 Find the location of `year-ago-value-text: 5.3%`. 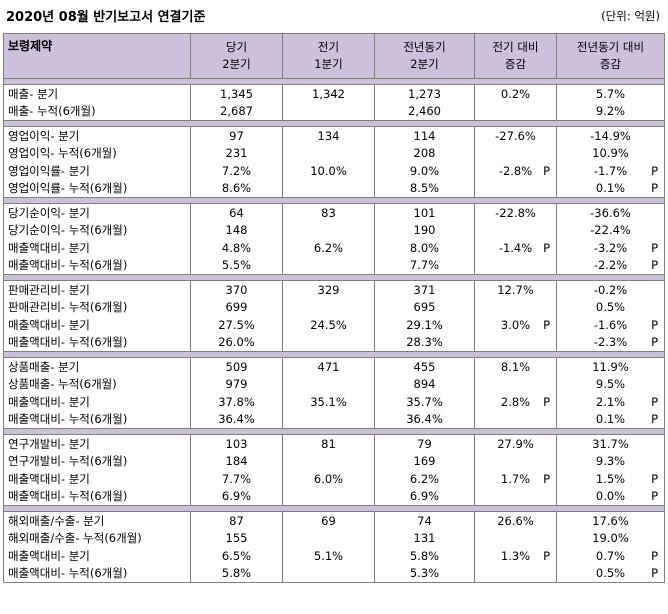

year-ago-value-text: 5.3% is located at coordinates (424, 573).